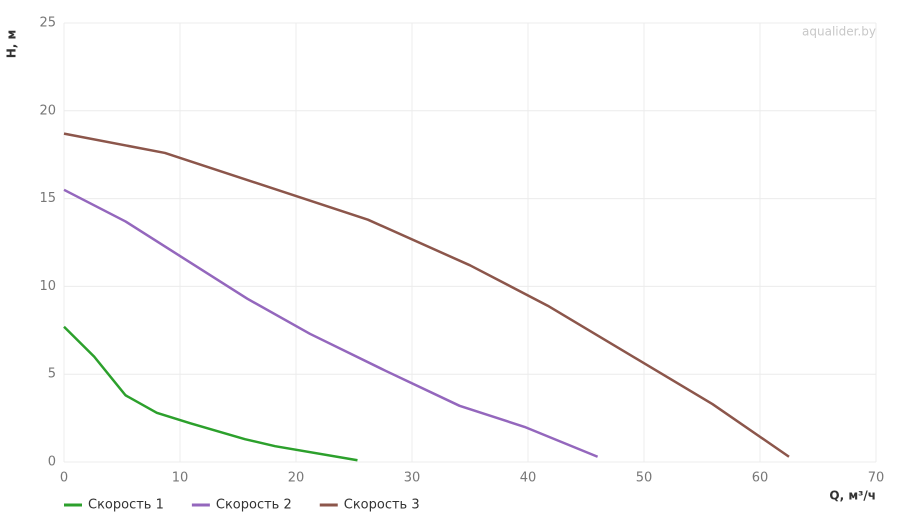 The width and height of the screenshot is (900, 520). I want to click on x-axis-label: Q, м³/ч, so click(852, 496).